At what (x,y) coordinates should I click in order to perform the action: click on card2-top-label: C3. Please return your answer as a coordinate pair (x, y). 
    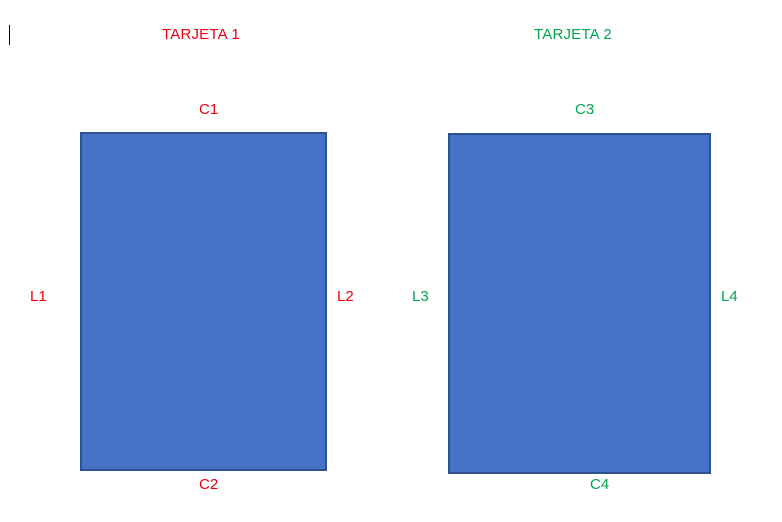
    Looking at the image, I should click on (585, 109).